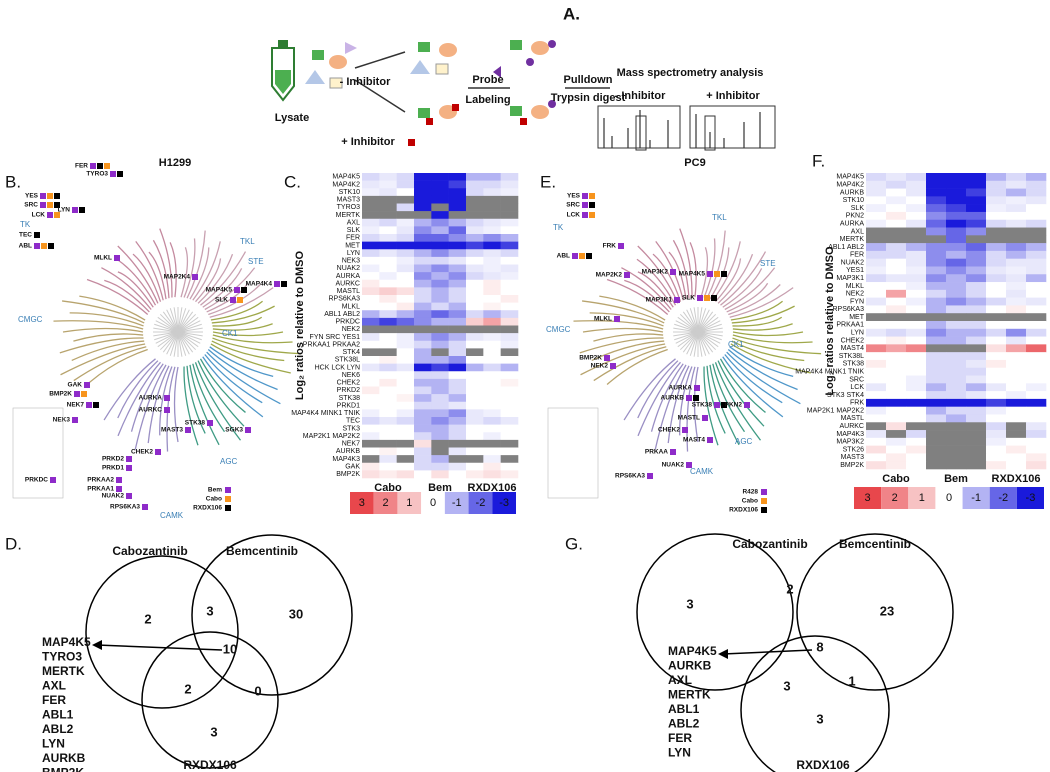 The image size is (1050, 772). What do you see at coordinates (262, 551) in the screenshot?
I see `set-label: Bemcentinib` at bounding box center [262, 551].